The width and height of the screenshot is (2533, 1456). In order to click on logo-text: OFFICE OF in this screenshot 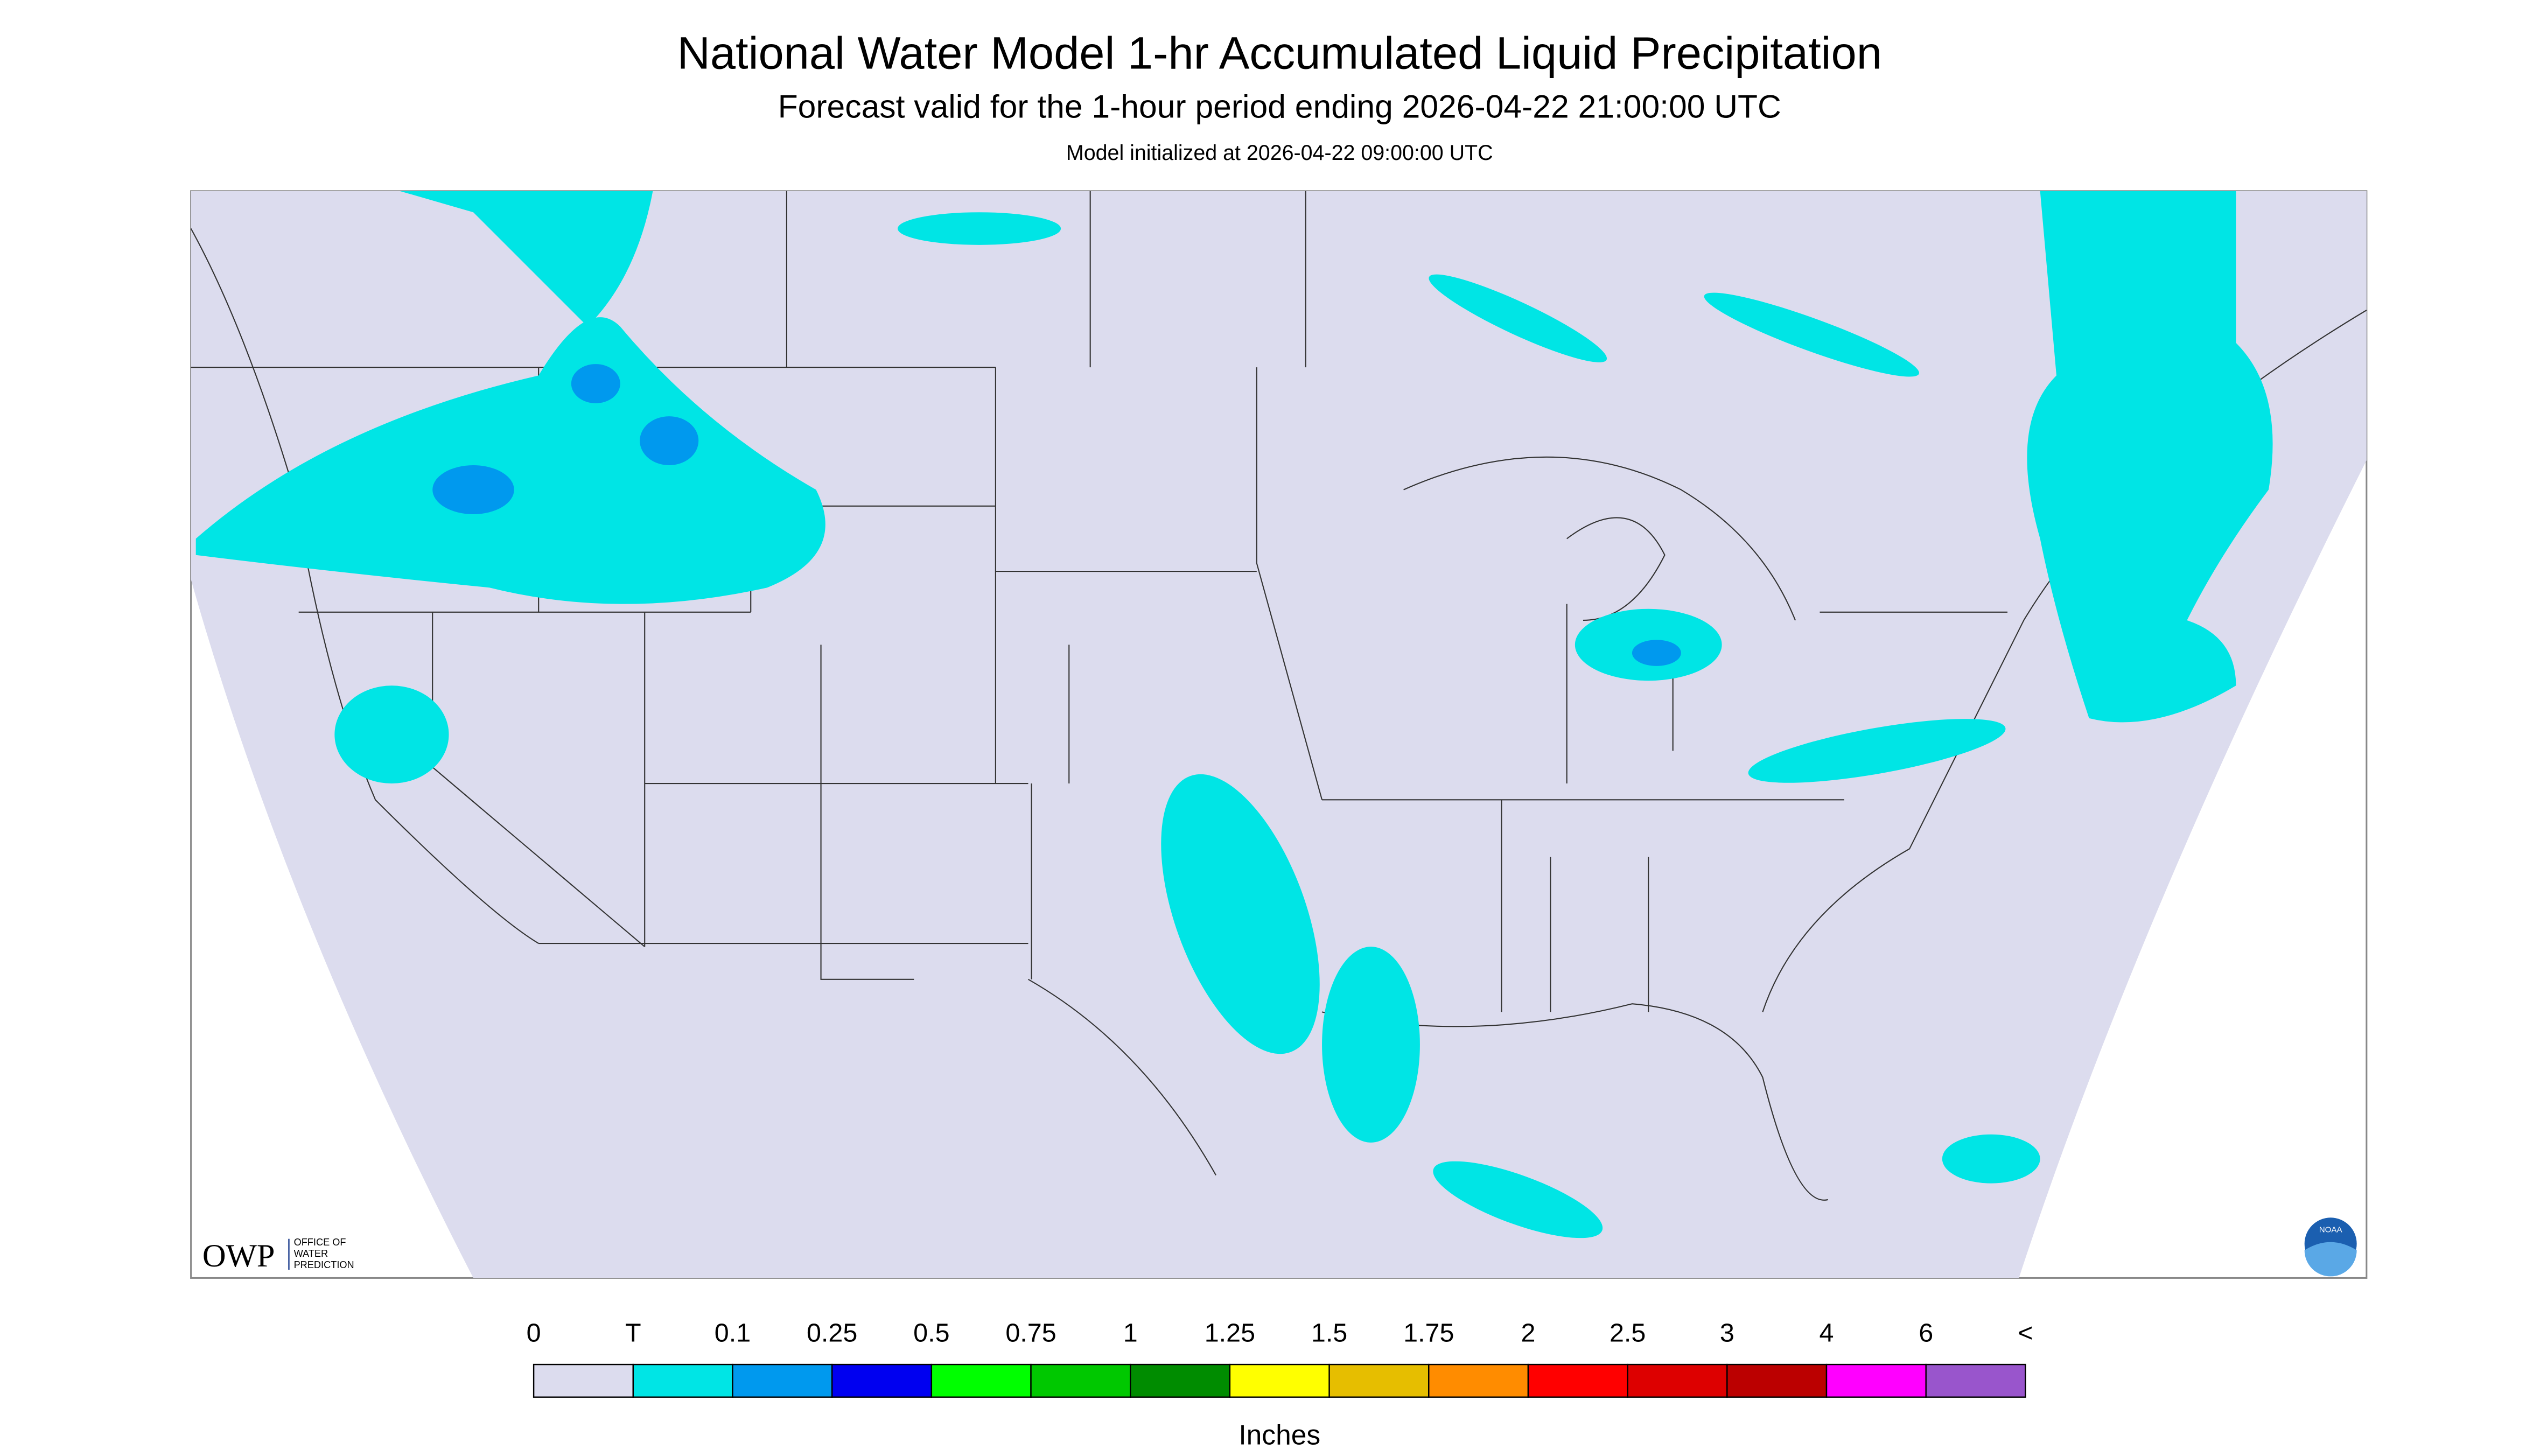, I will do `click(320, 1242)`.